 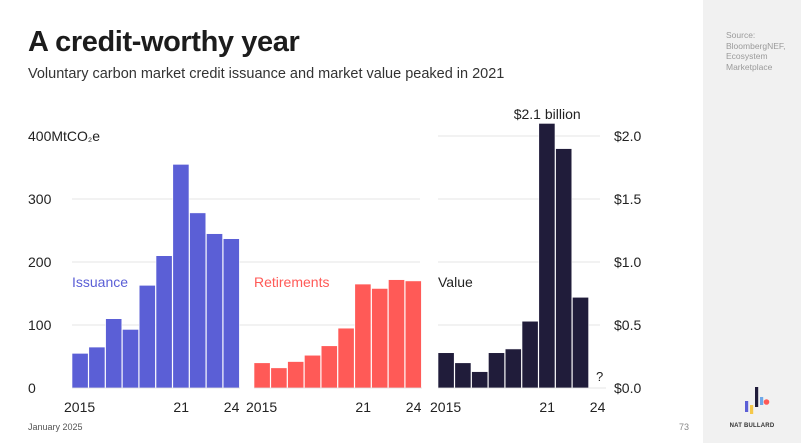 What do you see at coordinates (627, 136) in the screenshot?
I see `y-tick-label: $2.0` at bounding box center [627, 136].